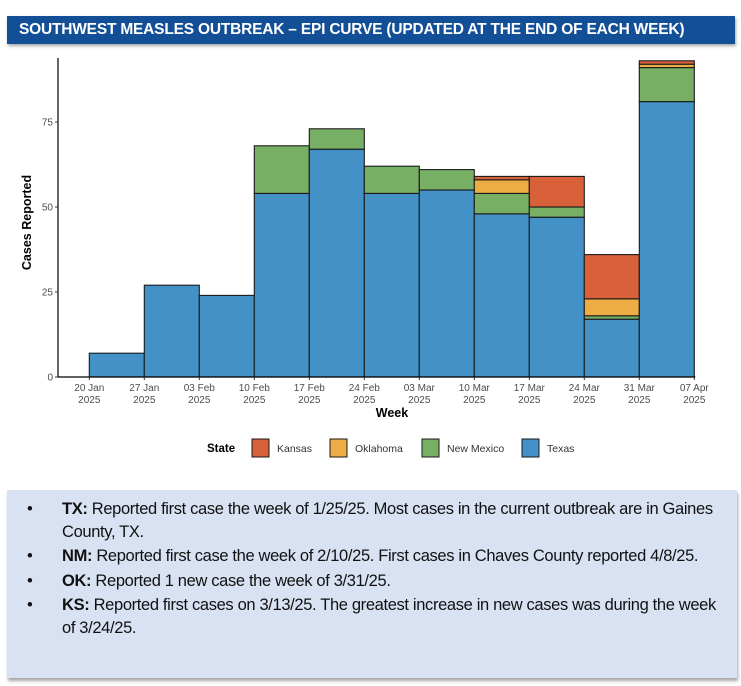  What do you see at coordinates (144, 388) in the screenshot?
I see `x-tick-label: 27 Jan` at bounding box center [144, 388].